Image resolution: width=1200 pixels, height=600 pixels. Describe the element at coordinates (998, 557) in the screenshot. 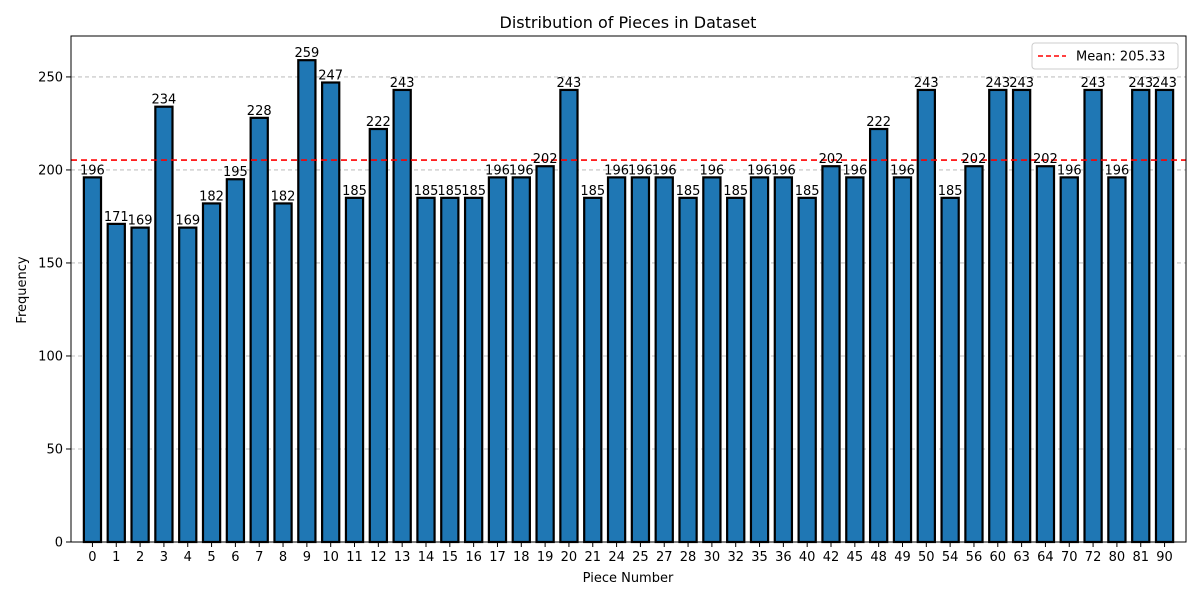

I see `x-tick-label: 60` at that location.